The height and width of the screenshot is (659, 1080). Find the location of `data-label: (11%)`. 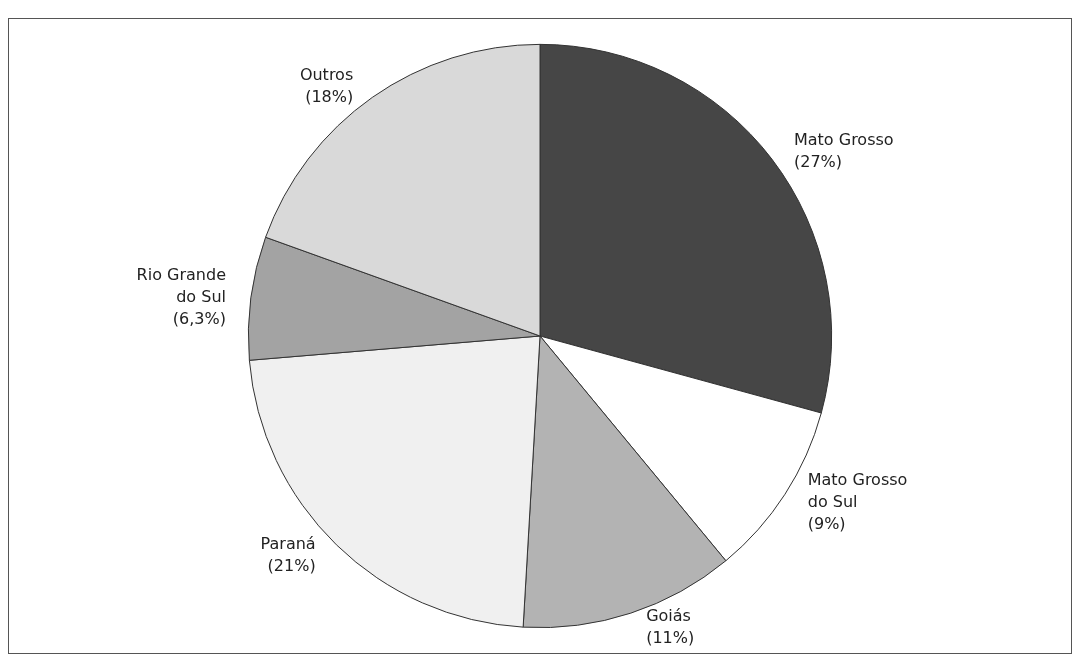

data-label: (11%) is located at coordinates (670, 637).